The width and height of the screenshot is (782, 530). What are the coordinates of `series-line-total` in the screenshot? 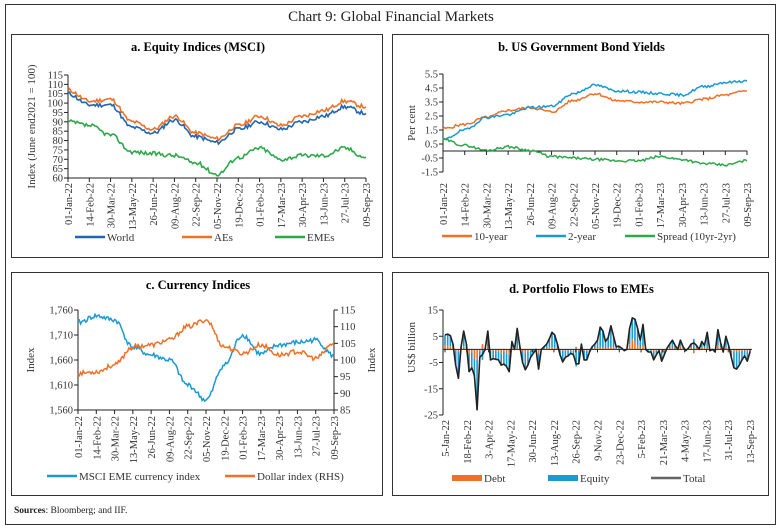 It's located at (597, 364).